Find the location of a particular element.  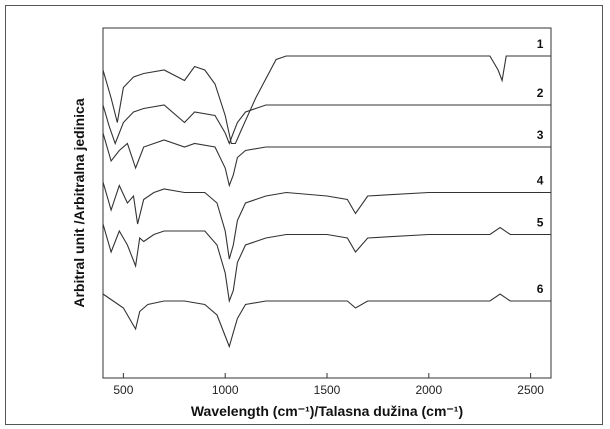

series-label-3: 3 is located at coordinates (540, 135).